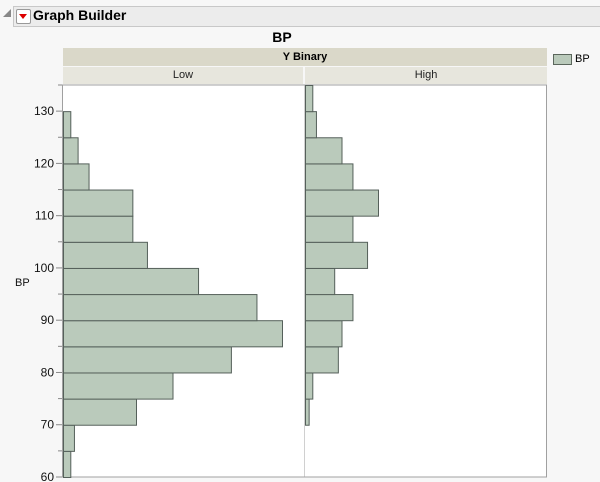 The height and width of the screenshot is (482, 600). What do you see at coordinates (23, 16) in the screenshot?
I see `red-triangle-menu-icon` at bounding box center [23, 16].